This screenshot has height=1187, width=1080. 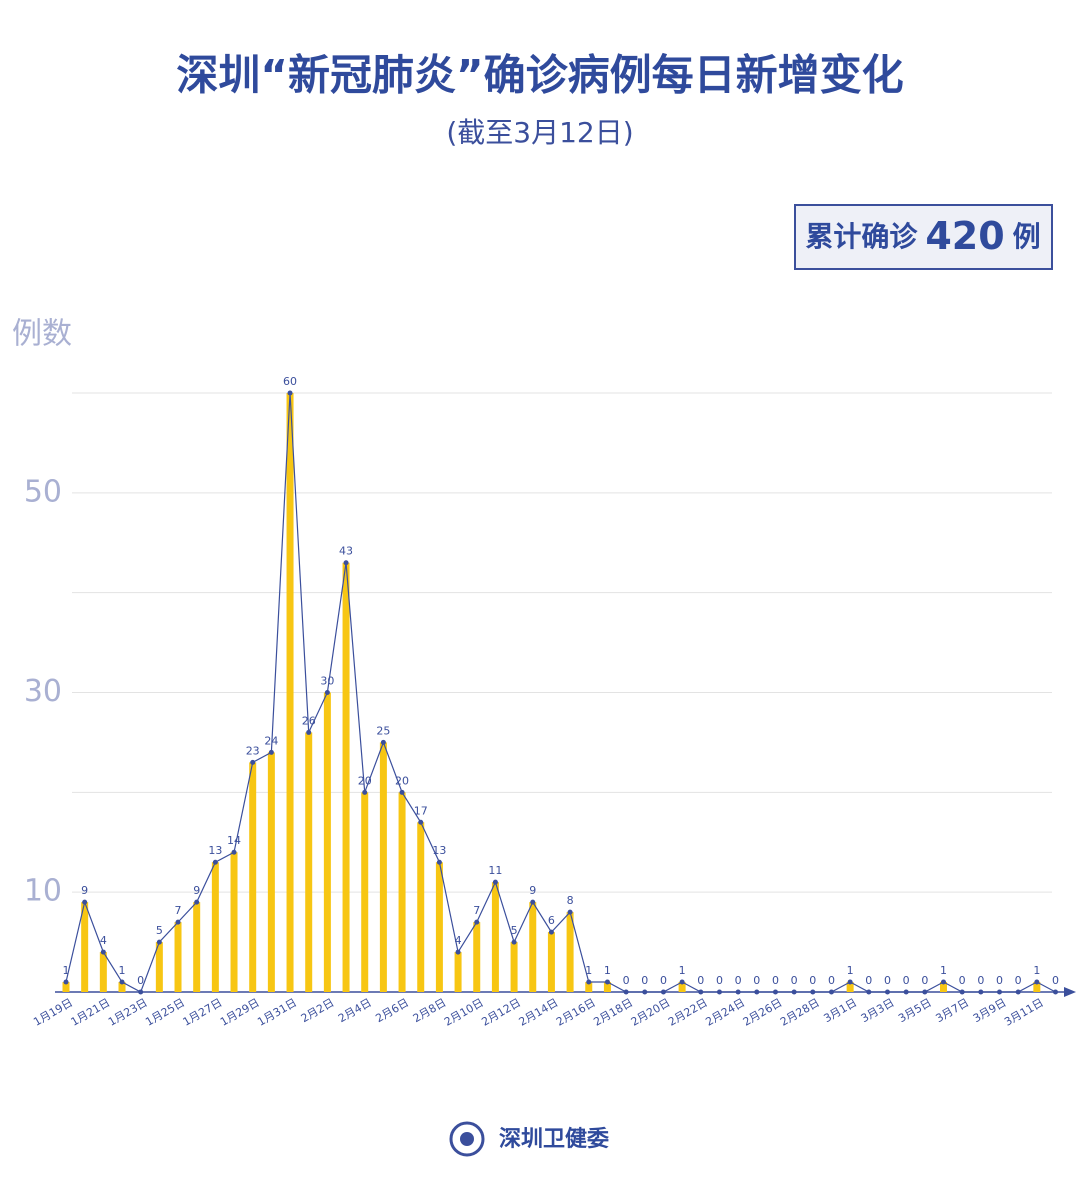 What do you see at coordinates (421, 810) in the screenshot?
I see `data-label: 17` at bounding box center [421, 810].